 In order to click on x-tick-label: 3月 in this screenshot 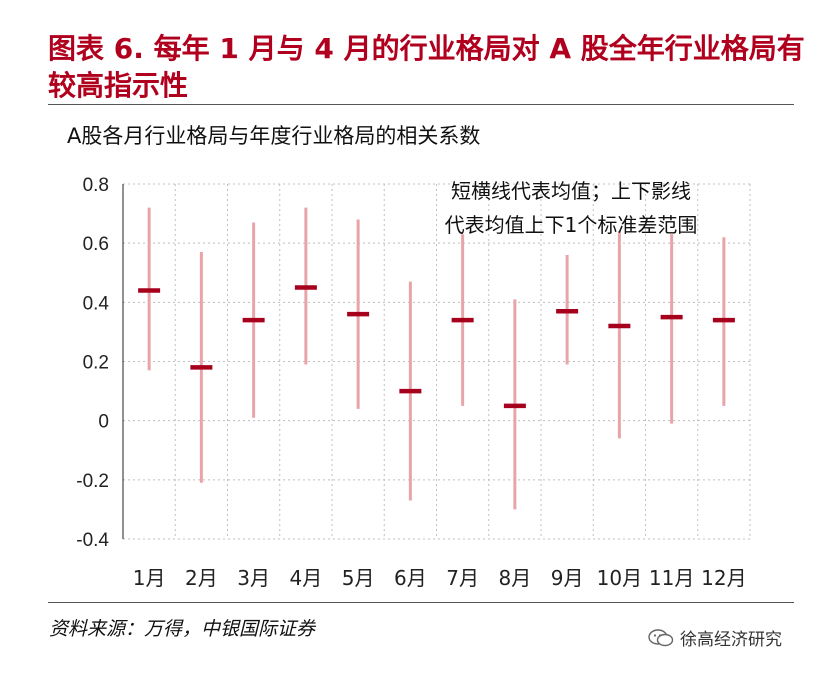, I will do `click(253, 578)`.